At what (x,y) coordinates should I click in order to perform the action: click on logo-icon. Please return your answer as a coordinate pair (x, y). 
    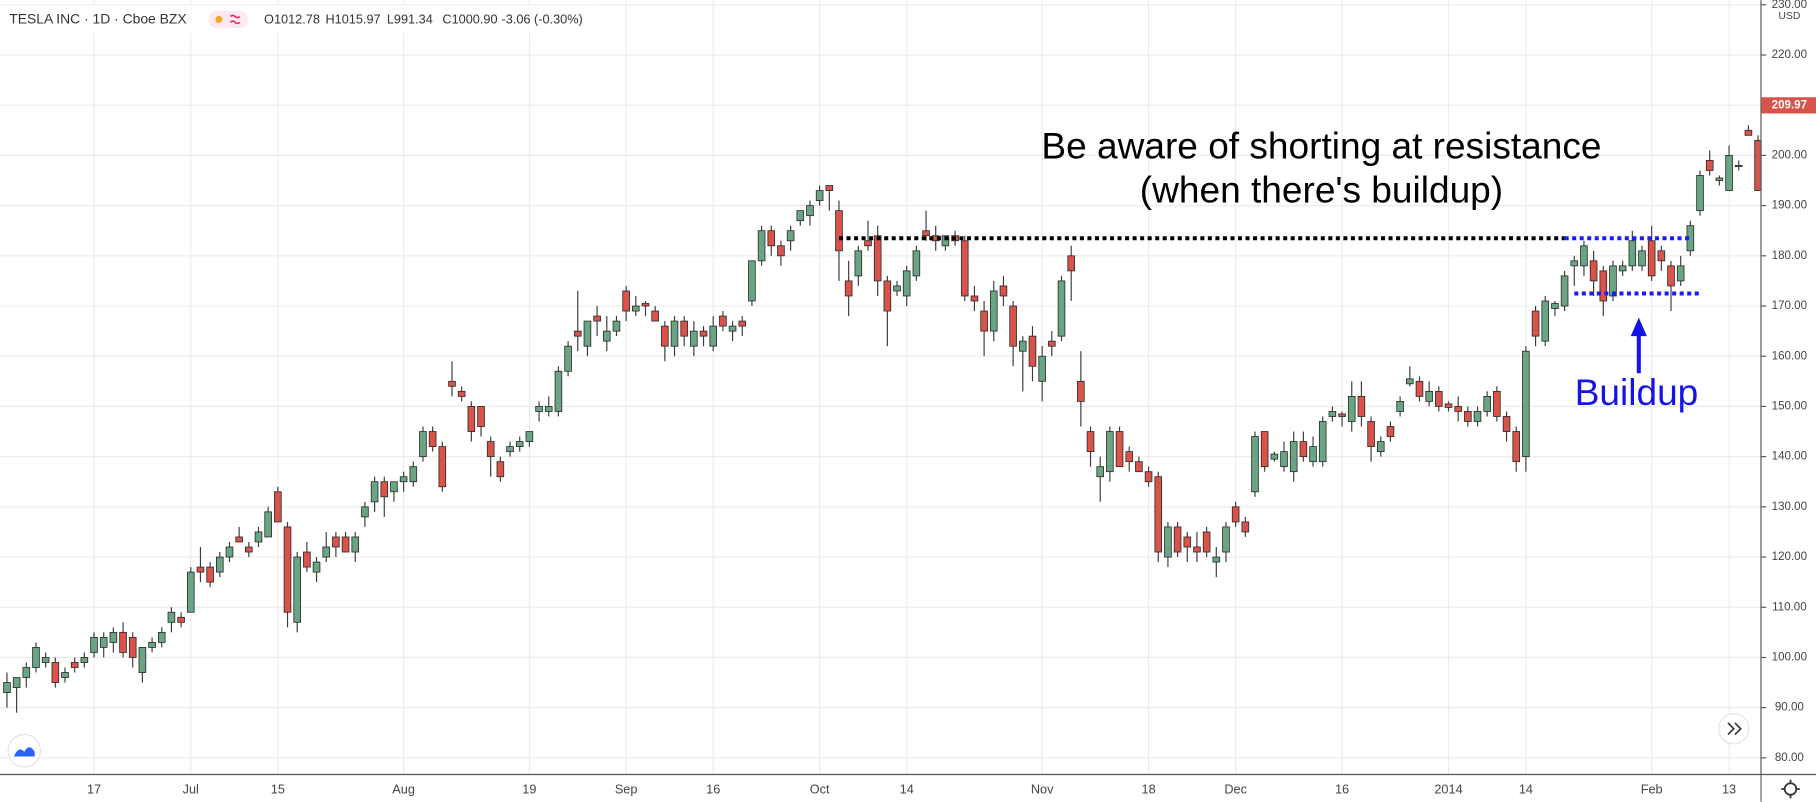
    Looking at the image, I should click on (24, 752).